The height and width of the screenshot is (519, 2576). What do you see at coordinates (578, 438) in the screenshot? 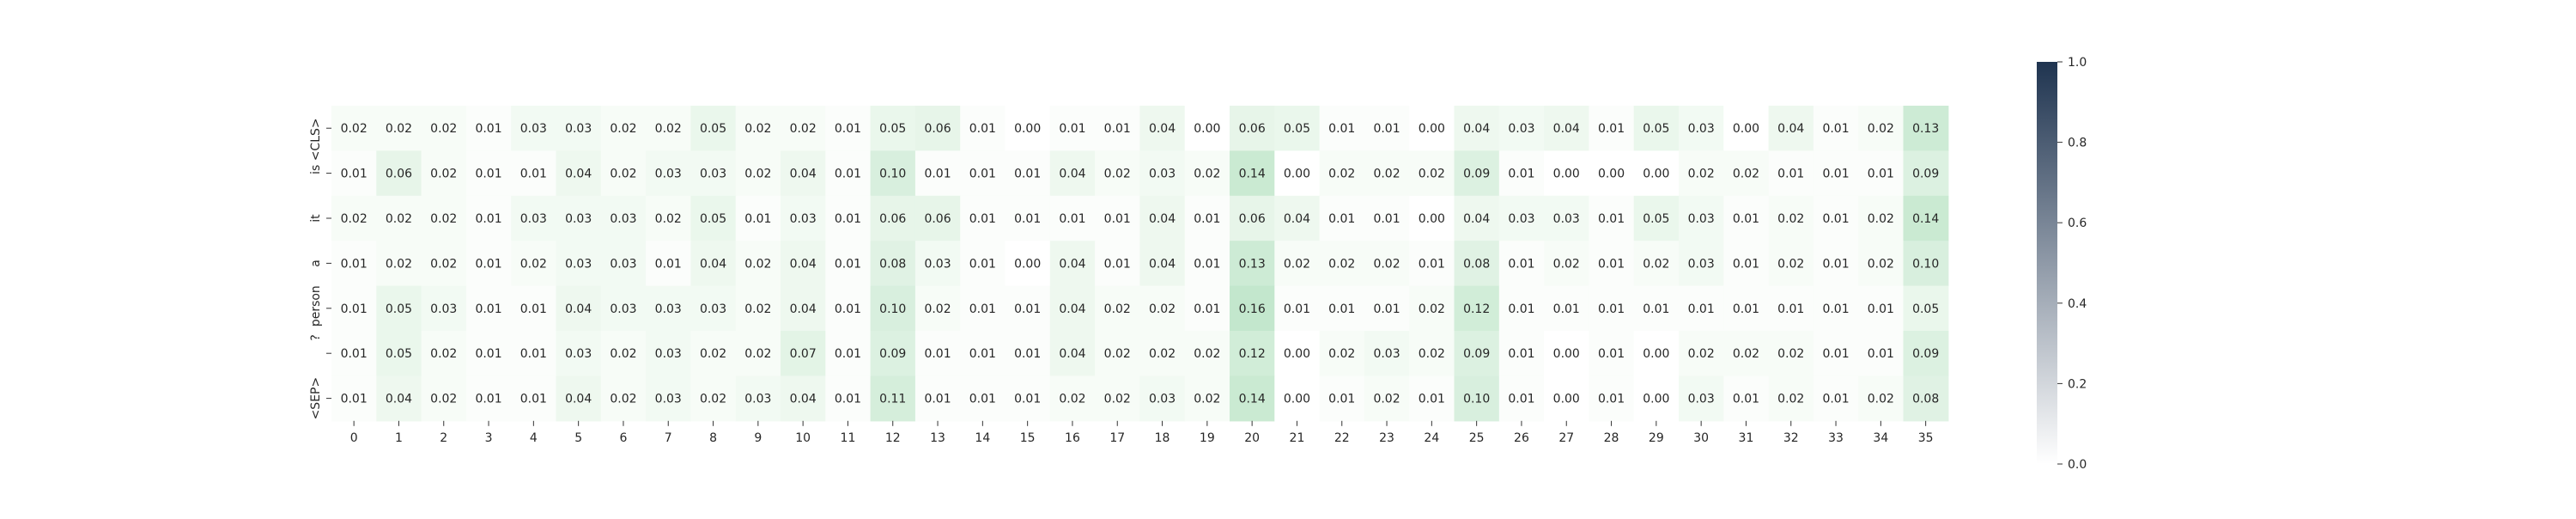
I see `x-tick-label: 5` at bounding box center [578, 438].